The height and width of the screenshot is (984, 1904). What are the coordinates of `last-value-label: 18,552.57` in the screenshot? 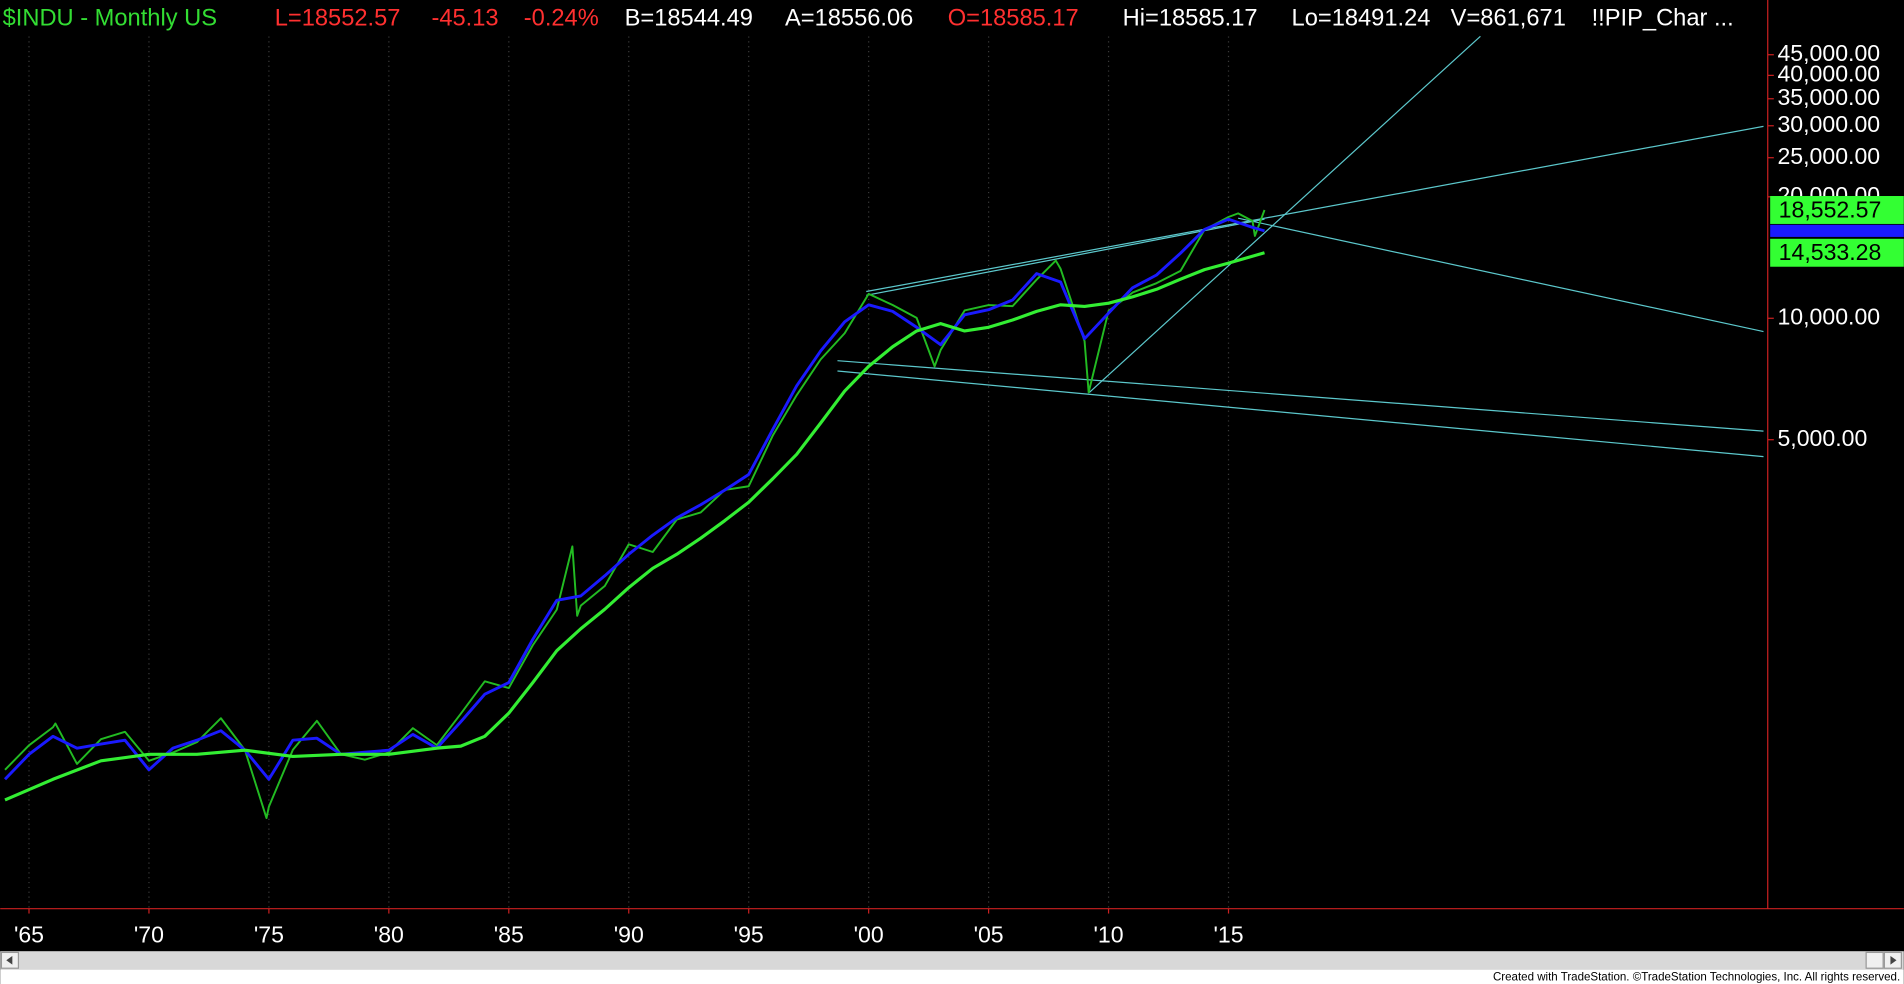 It's located at (1830, 209).